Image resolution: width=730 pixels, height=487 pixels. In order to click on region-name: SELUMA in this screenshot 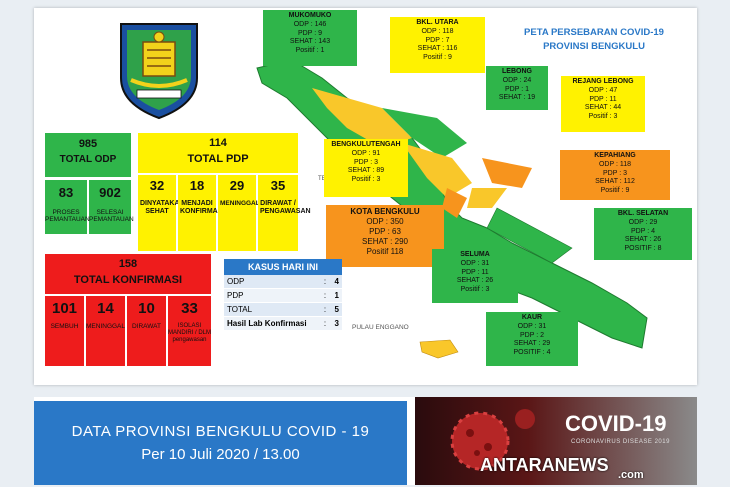, I will do `click(475, 254)`.